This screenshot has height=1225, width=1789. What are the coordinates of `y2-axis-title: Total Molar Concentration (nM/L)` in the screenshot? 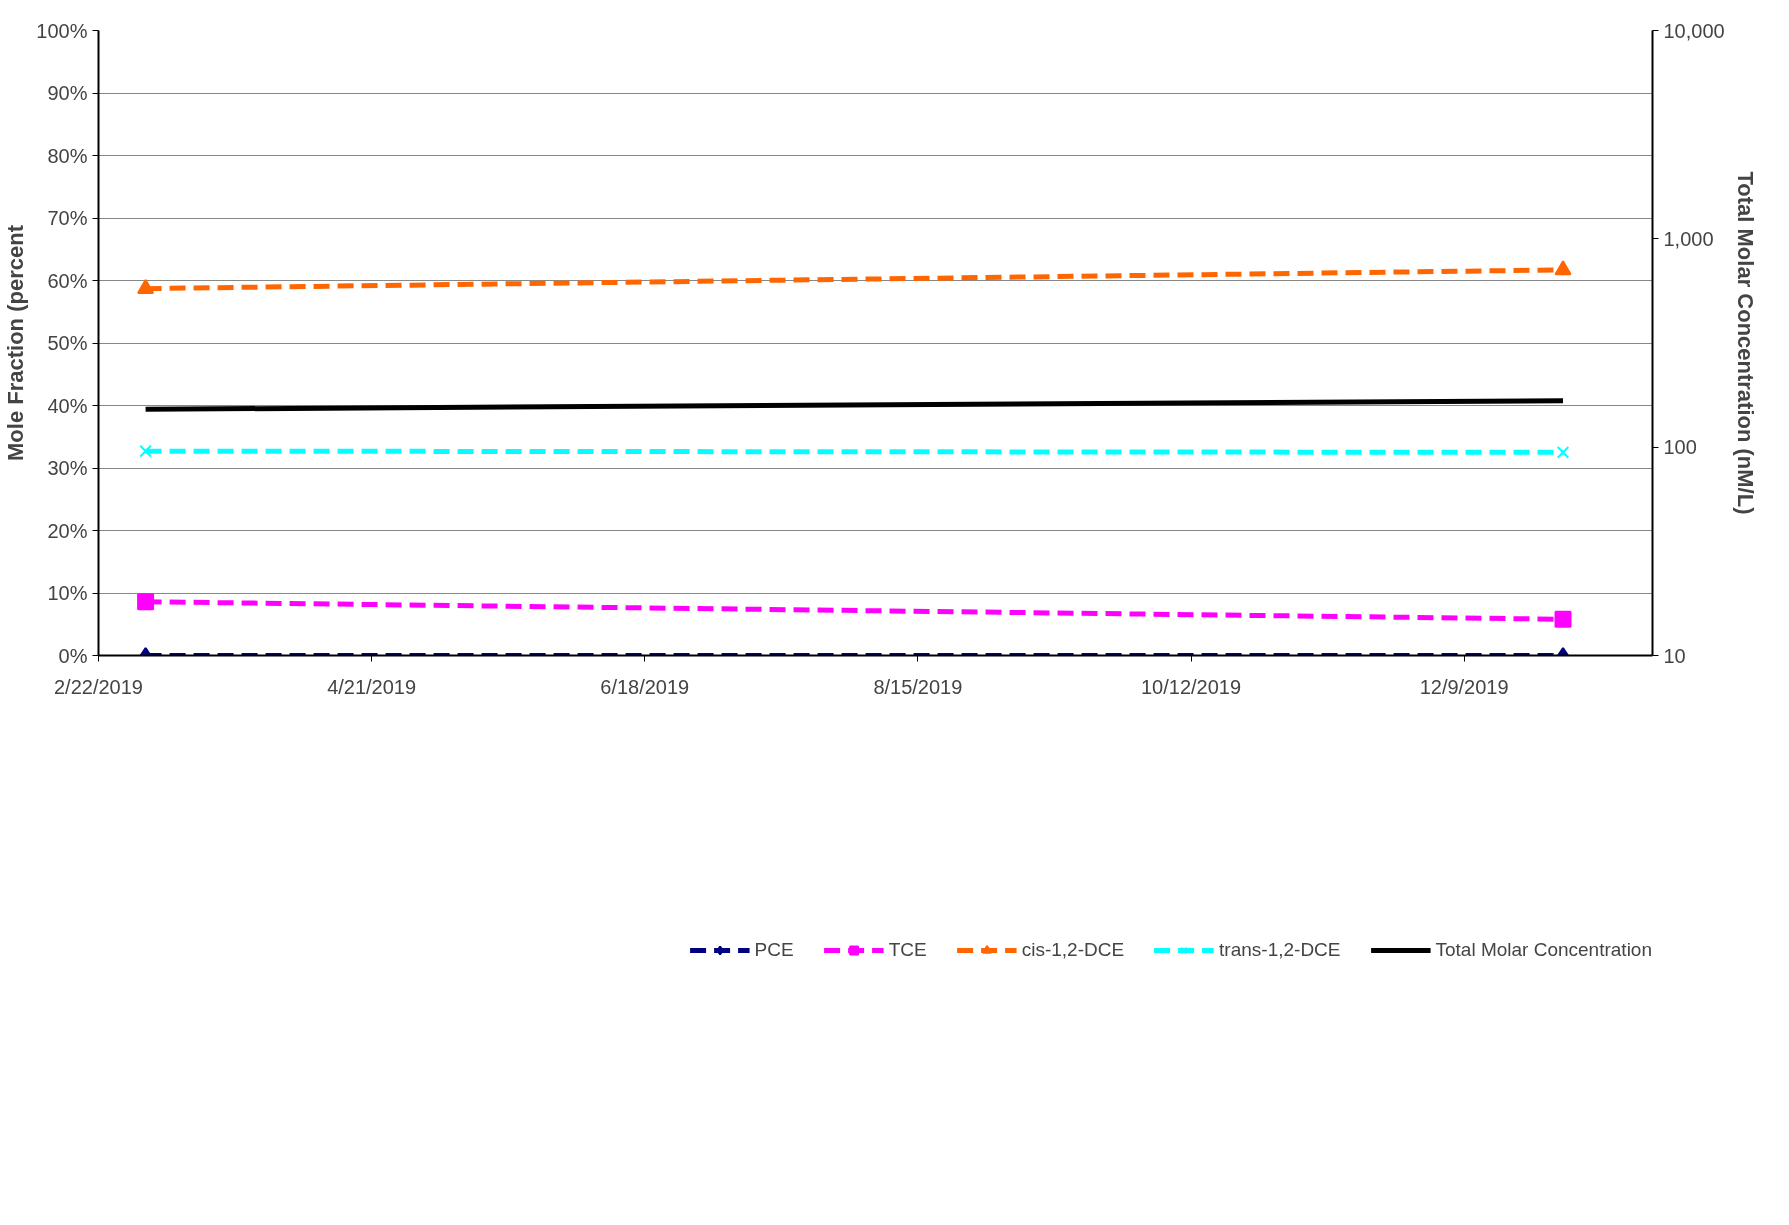 It's located at (1745, 343).